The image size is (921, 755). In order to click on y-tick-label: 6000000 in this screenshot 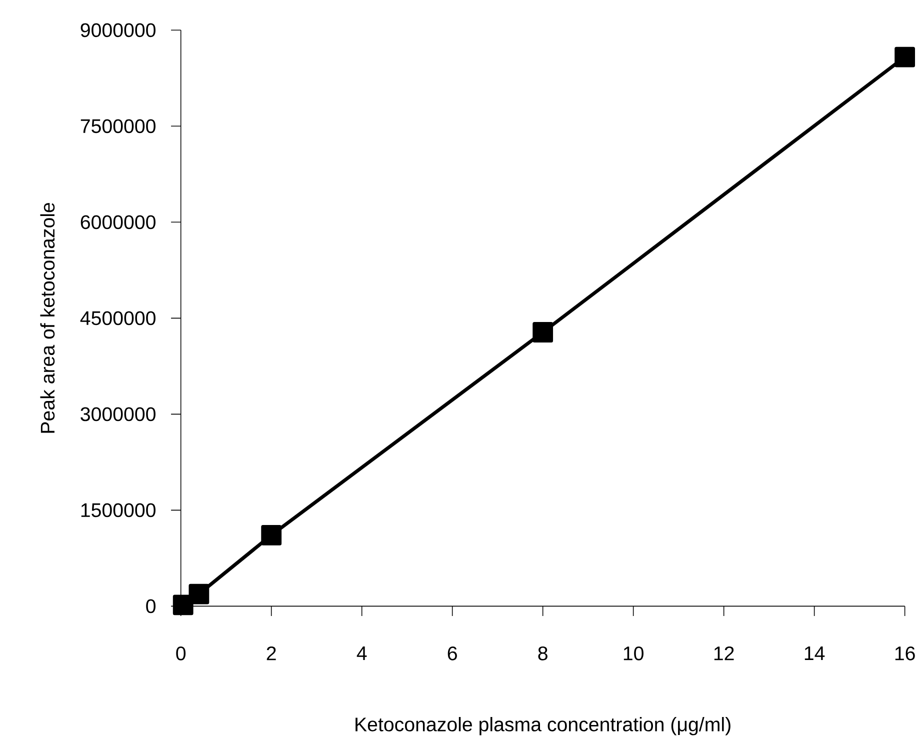, I will do `click(118, 222)`.